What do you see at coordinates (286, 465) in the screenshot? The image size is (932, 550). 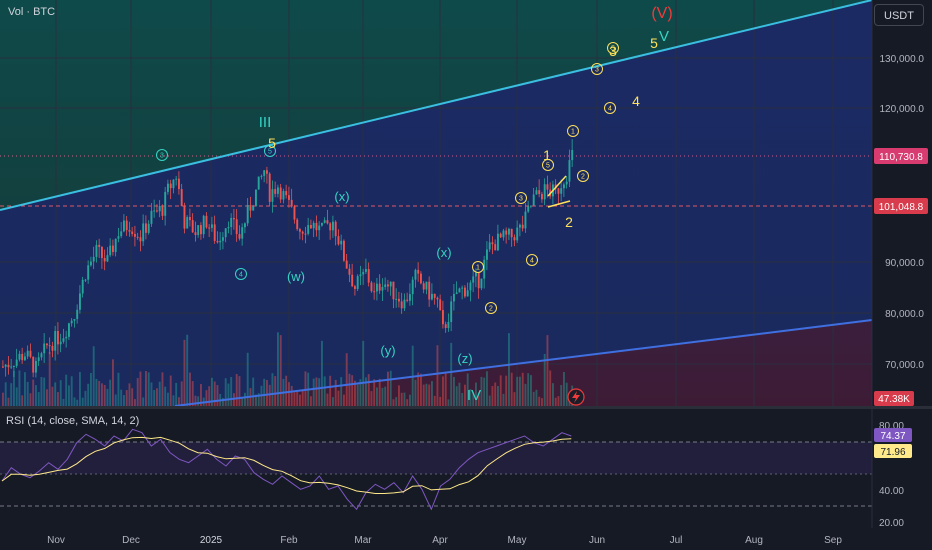 I see `rsi-sma-line` at bounding box center [286, 465].